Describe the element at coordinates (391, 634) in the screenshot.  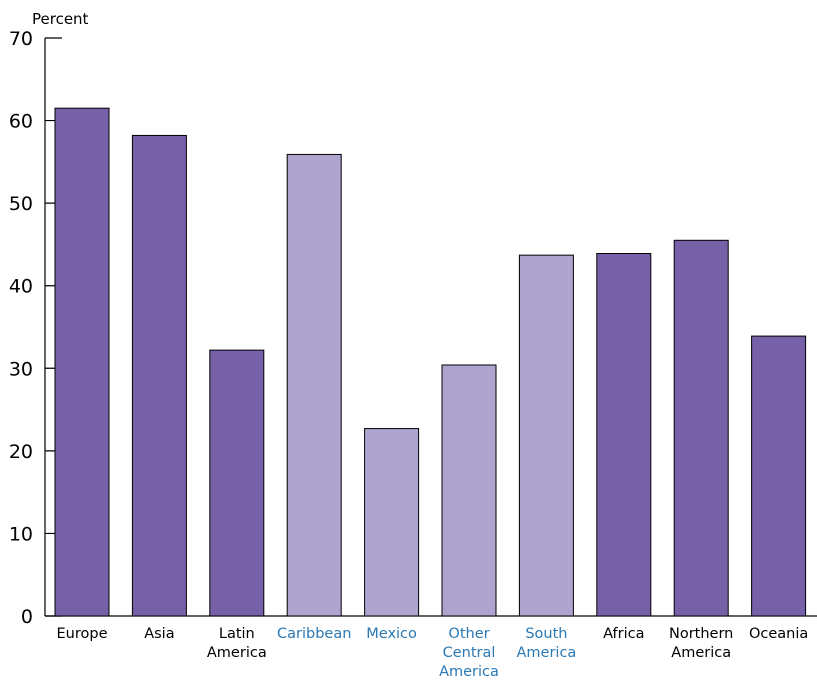
I see `x-tick-label: Mexico` at that location.